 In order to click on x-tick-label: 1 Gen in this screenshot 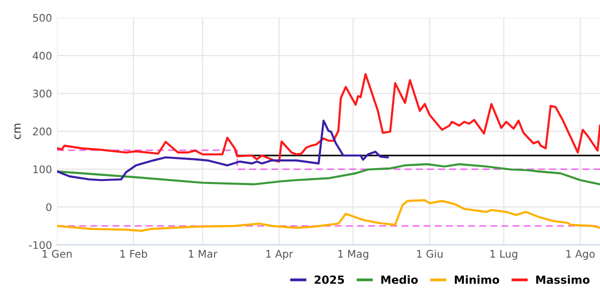, I will do `click(57, 254)`.